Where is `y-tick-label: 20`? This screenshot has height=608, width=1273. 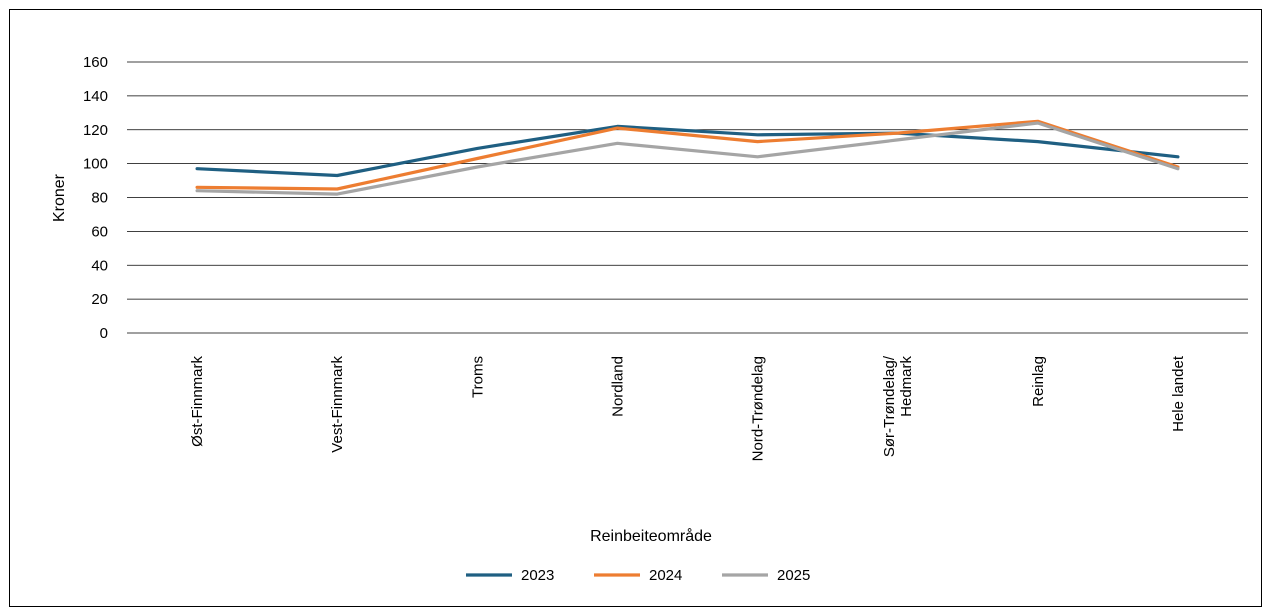 y-tick-label: 20 is located at coordinates (99, 299).